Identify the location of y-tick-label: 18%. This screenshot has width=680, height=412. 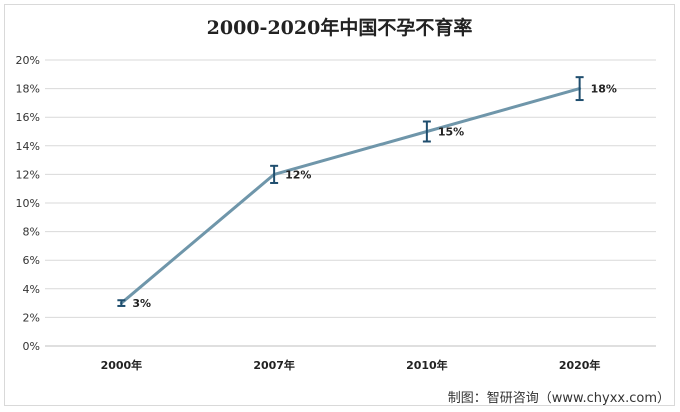
(28, 89).